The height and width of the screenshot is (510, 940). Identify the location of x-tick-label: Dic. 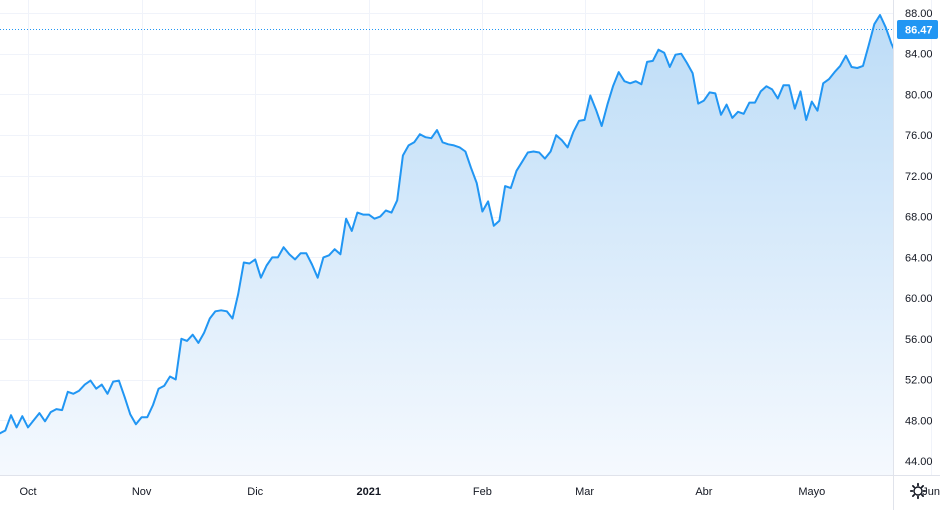
(255, 492).